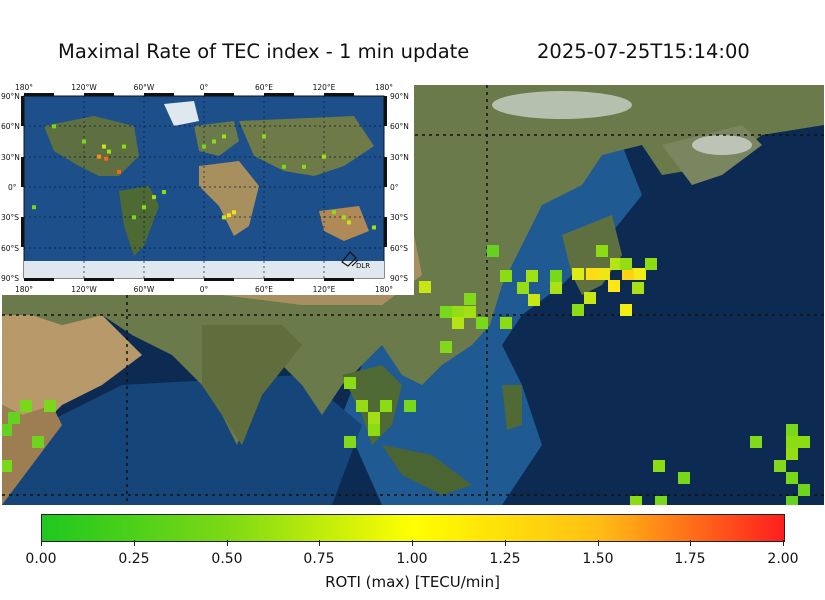 This screenshot has width=825, height=600. Describe the element at coordinates (598, 559) in the screenshot. I see `colorbar-tick-label: 1.50` at that location.